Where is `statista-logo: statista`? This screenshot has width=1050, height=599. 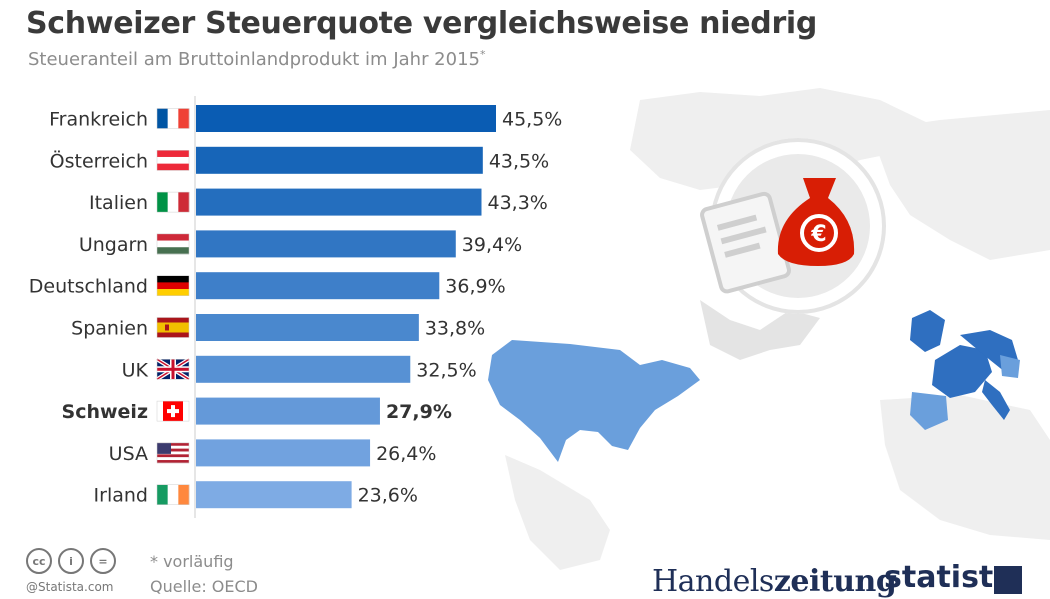
statista-logo: statista is located at coordinates (949, 577).